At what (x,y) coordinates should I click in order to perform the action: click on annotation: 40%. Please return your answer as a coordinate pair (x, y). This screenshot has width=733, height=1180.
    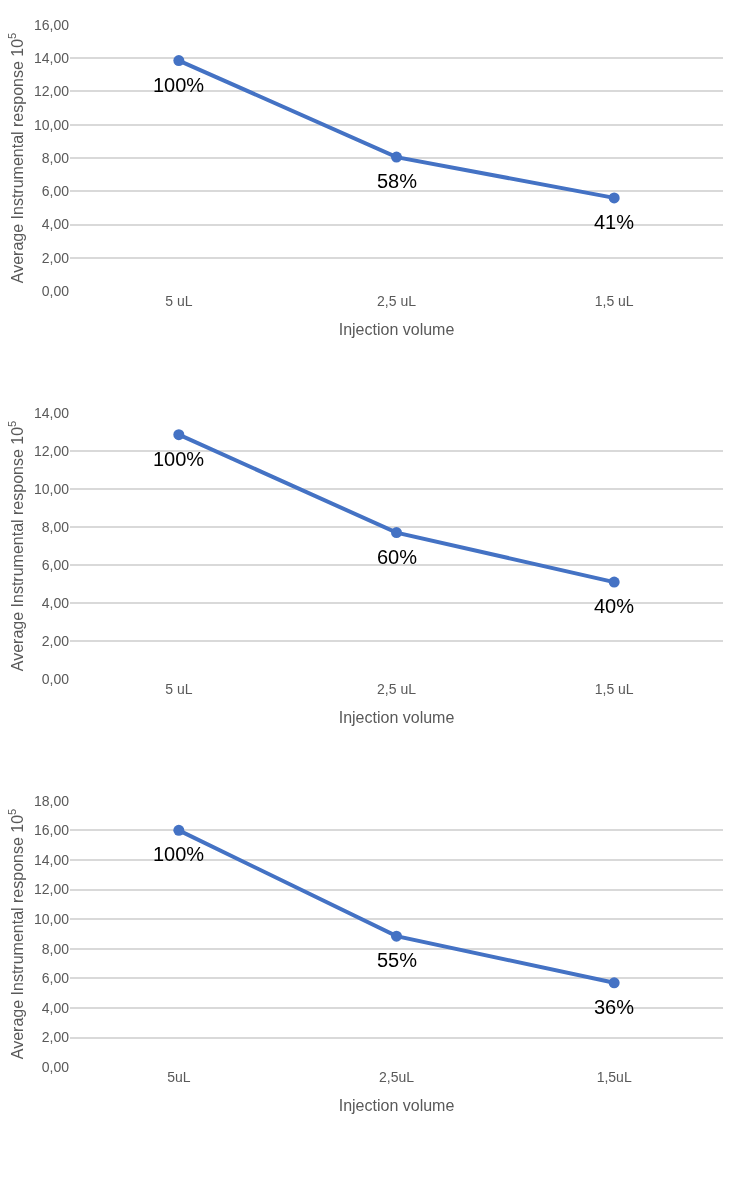
    Looking at the image, I should click on (614, 606).